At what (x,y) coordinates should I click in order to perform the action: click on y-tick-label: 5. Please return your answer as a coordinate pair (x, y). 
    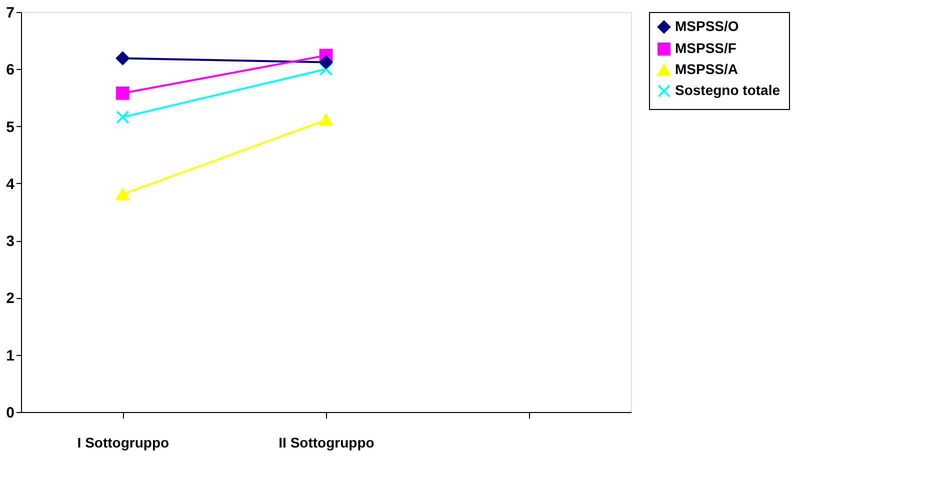
    Looking at the image, I should click on (10, 127).